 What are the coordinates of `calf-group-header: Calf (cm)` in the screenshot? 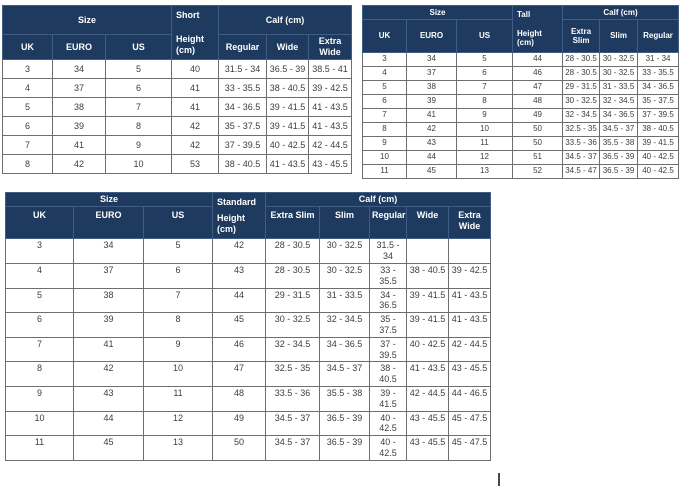 It's located at (378, 199).